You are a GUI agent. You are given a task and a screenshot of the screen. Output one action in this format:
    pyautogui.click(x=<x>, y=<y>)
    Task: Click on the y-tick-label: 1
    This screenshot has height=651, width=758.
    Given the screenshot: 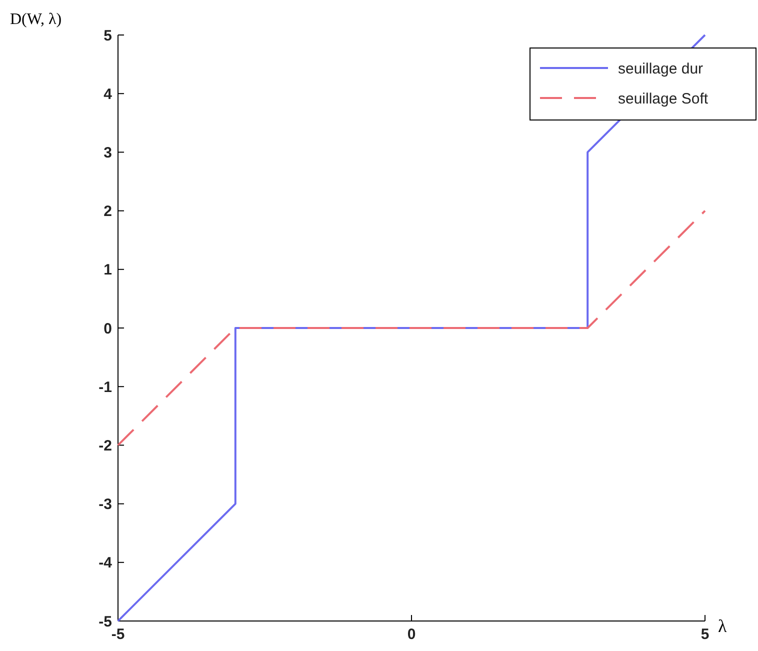 What is the action you would take?
    pyautogui.click(x=108, y=270)
    